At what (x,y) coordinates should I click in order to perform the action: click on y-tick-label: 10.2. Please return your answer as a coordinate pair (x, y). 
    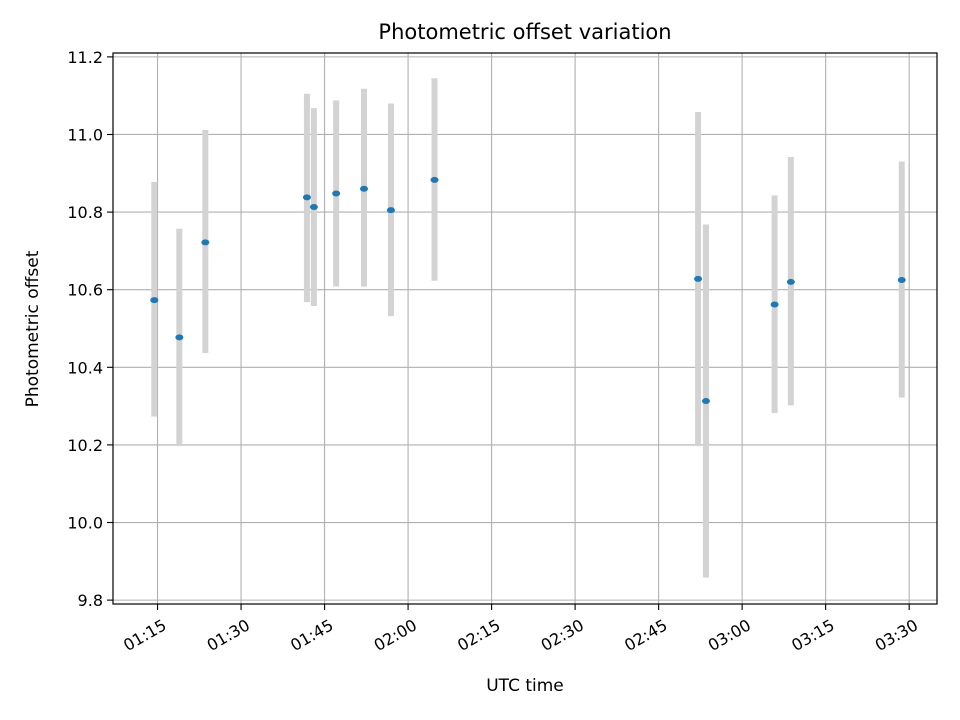
    Looking at the image, I should click on (85, 445).